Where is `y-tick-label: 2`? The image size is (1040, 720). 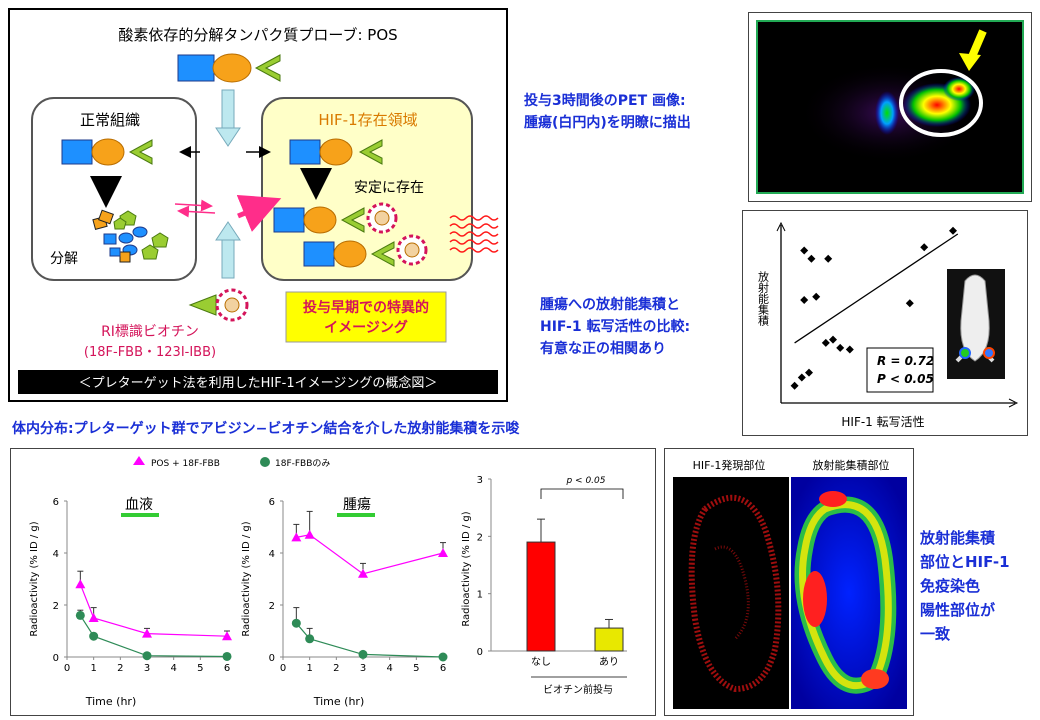
y-tick-label: 2 is located at coordinates (272, 606).